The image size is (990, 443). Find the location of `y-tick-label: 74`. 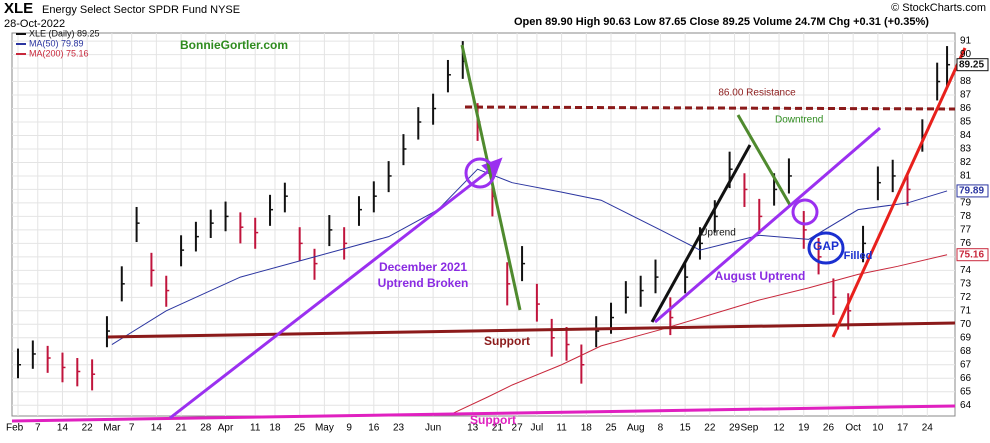

y-tick-label: 74 is located at coordinates (966, 270).